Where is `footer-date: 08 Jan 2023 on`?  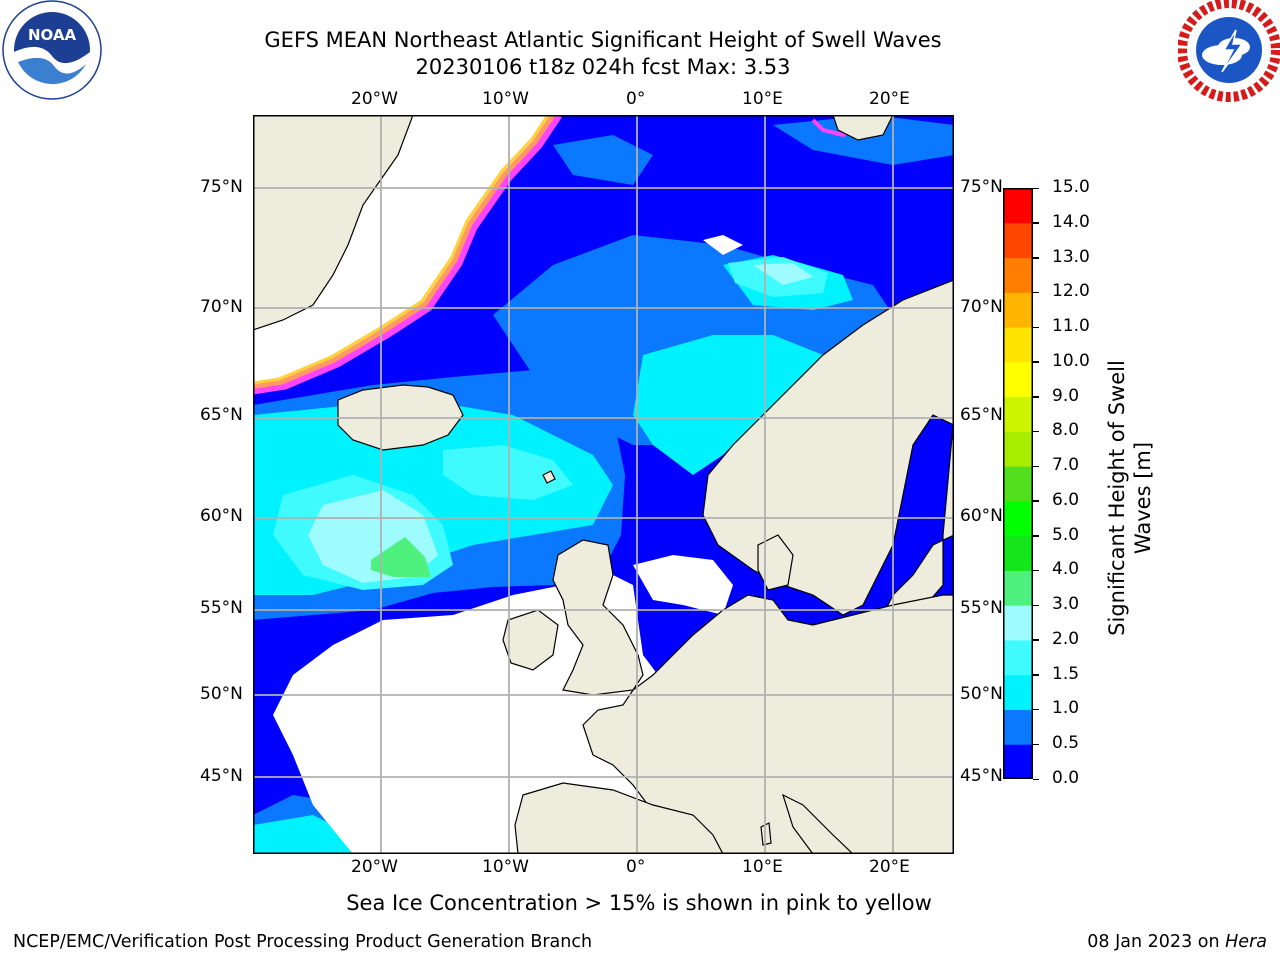 footer-date: 08 Jan 2023 on is located at coordinates (1156, 942).